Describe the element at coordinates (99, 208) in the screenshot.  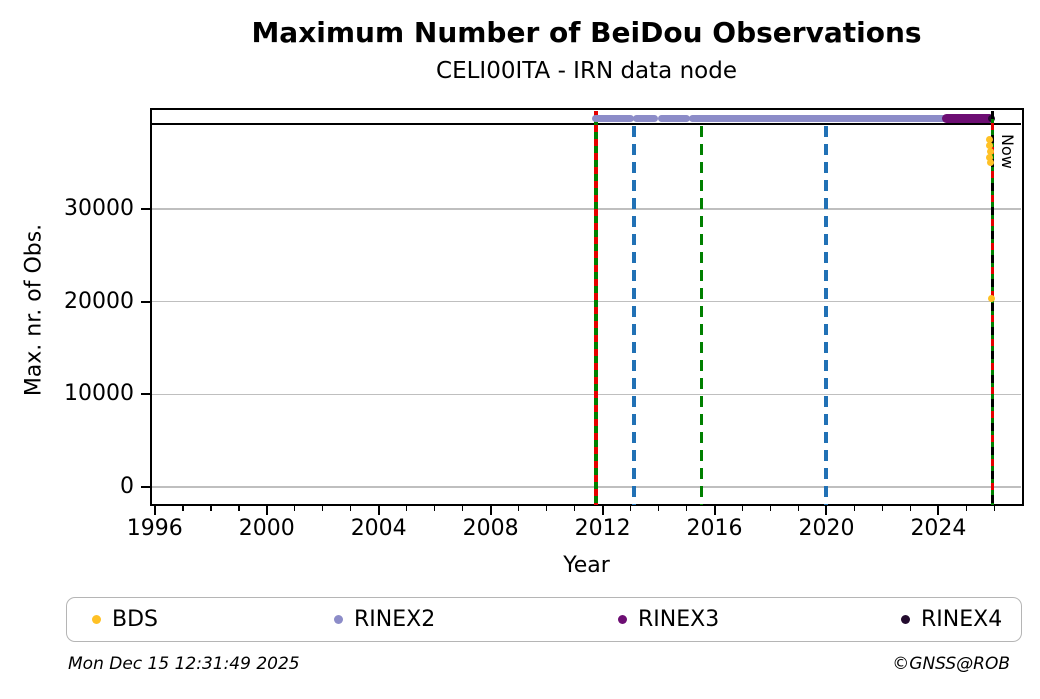
I see `y-tick-label: 30000` at that location.